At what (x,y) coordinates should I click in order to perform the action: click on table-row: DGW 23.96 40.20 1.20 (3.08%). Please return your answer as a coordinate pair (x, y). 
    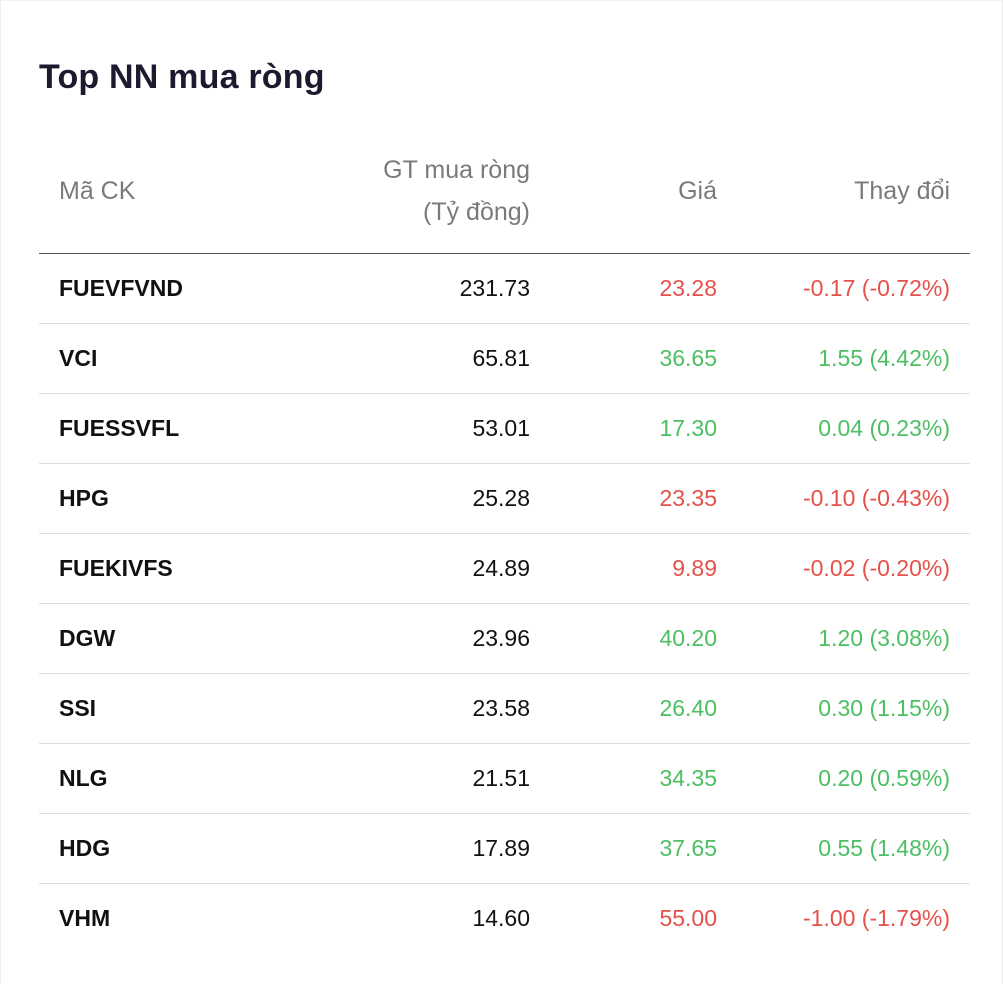
    Looking at the image, I should click on (504, 639).